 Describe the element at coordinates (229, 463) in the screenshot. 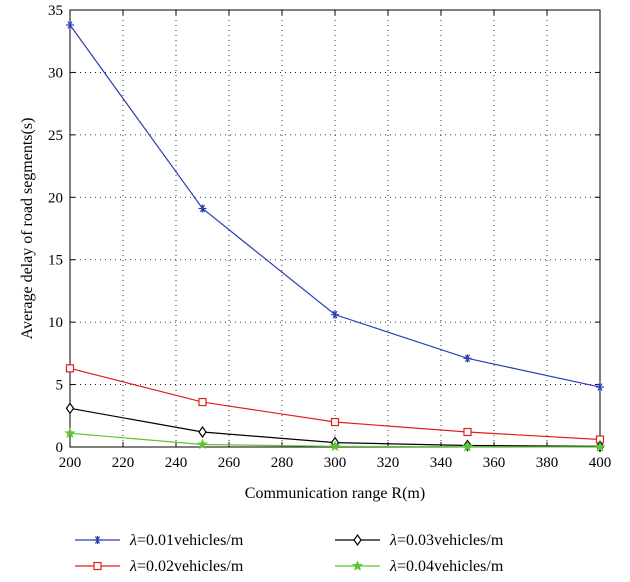

I see `x-tick-label: 260` at that location.